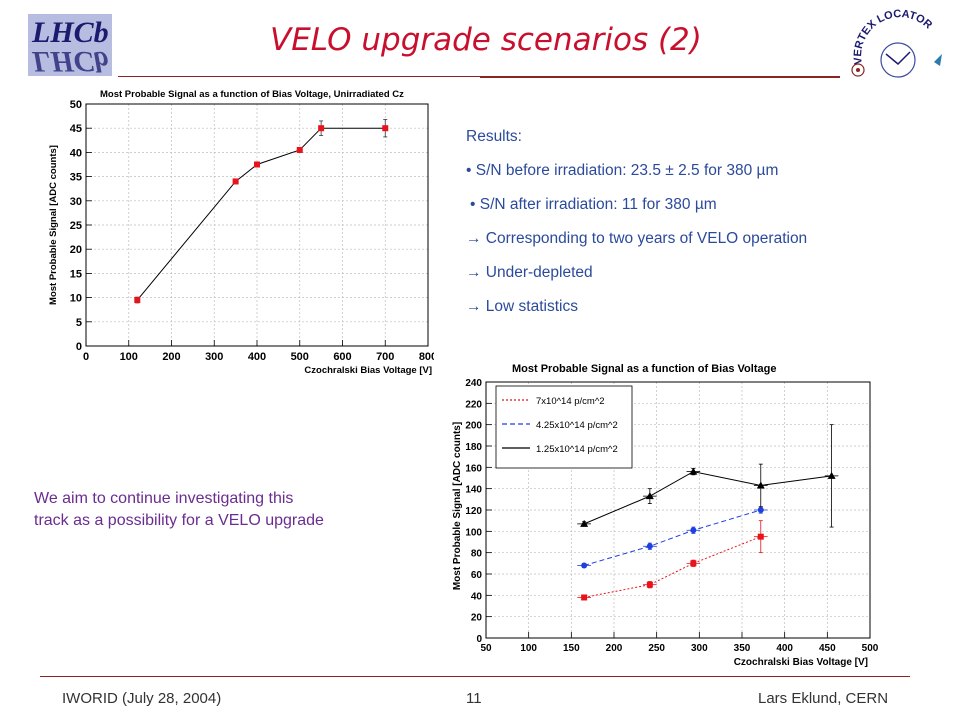 This screenshot has width=960, height=720. Describe the element at coordinates (86, 357) in the screenshot. I see `x-tick-label: 0` at that location.